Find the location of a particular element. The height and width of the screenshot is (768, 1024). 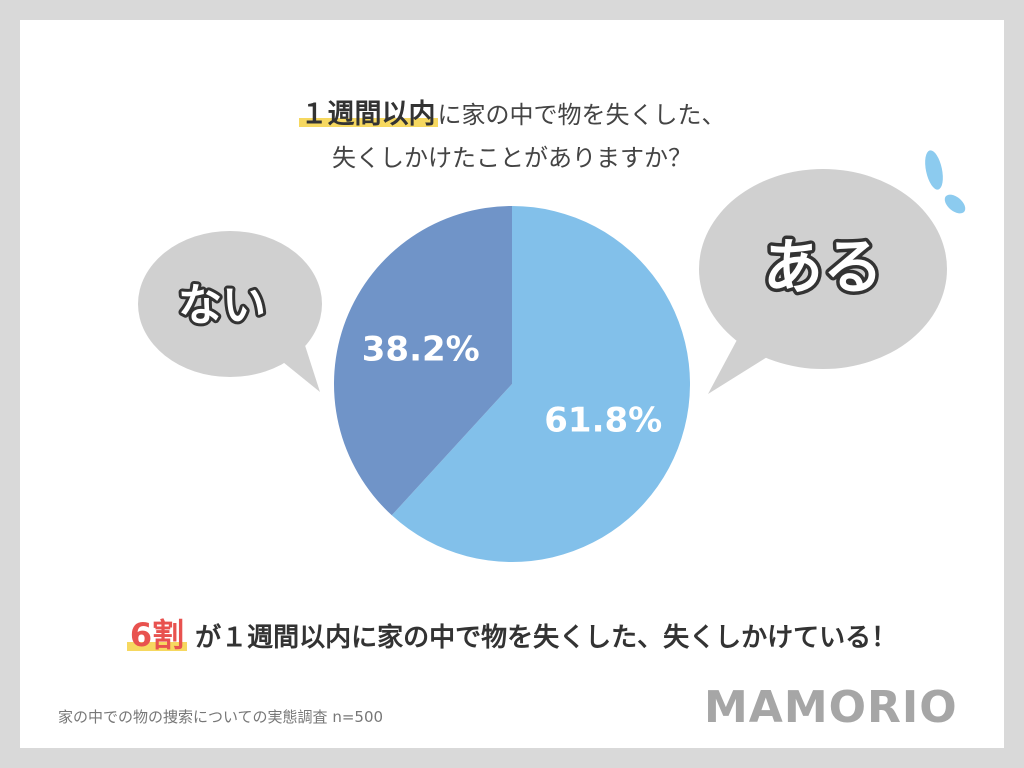

brand-logo: MAMORIO is located at coordinates (831, 707).